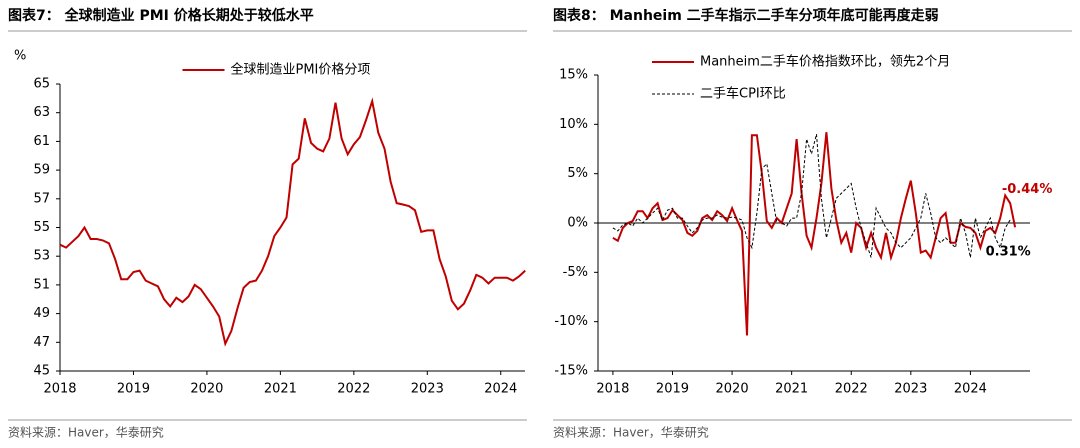 The width and height of the screenshot is (1080, 448). Describe the element at coordinates (41, 112) in the screenshot. I see `y-tick-label: 63` at that location.